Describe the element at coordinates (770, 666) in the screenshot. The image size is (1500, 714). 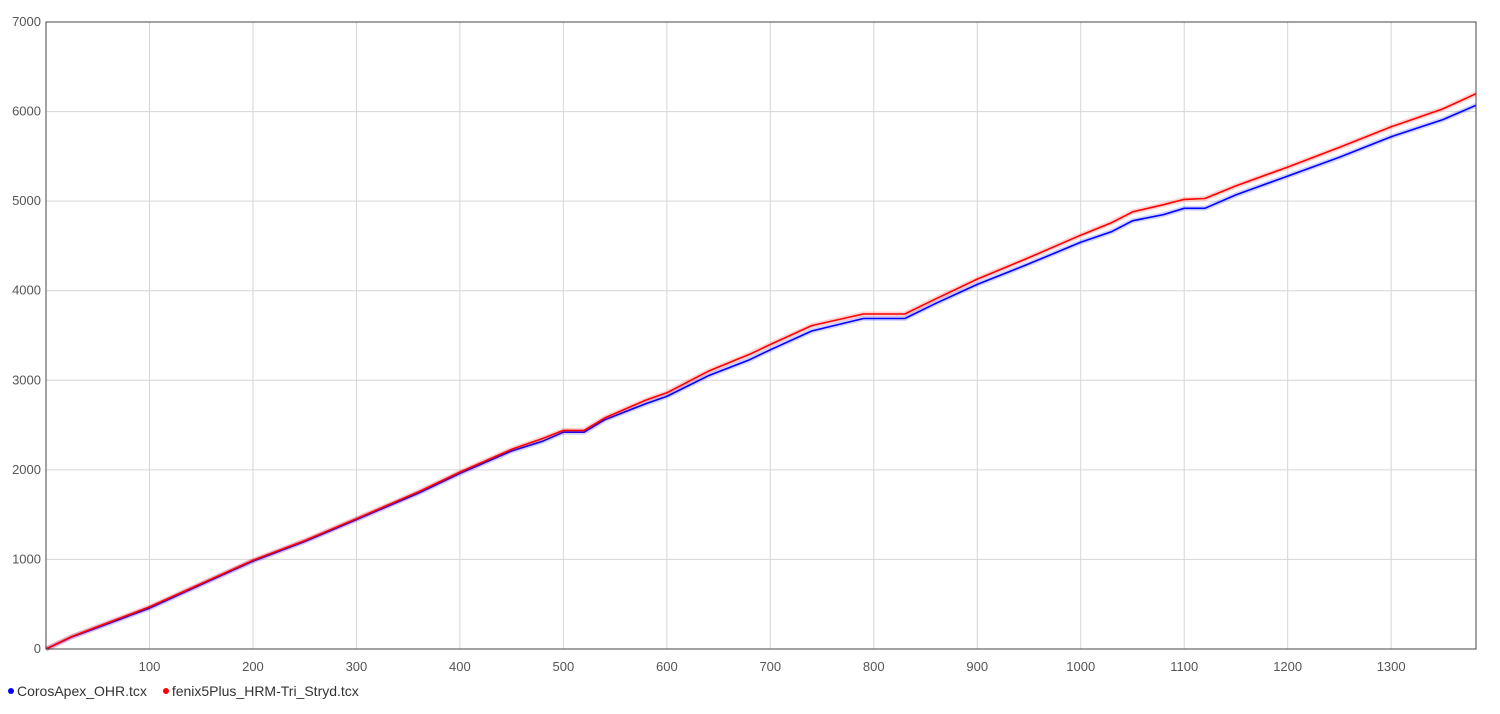
I see `x-tick-label: 700` at that location.